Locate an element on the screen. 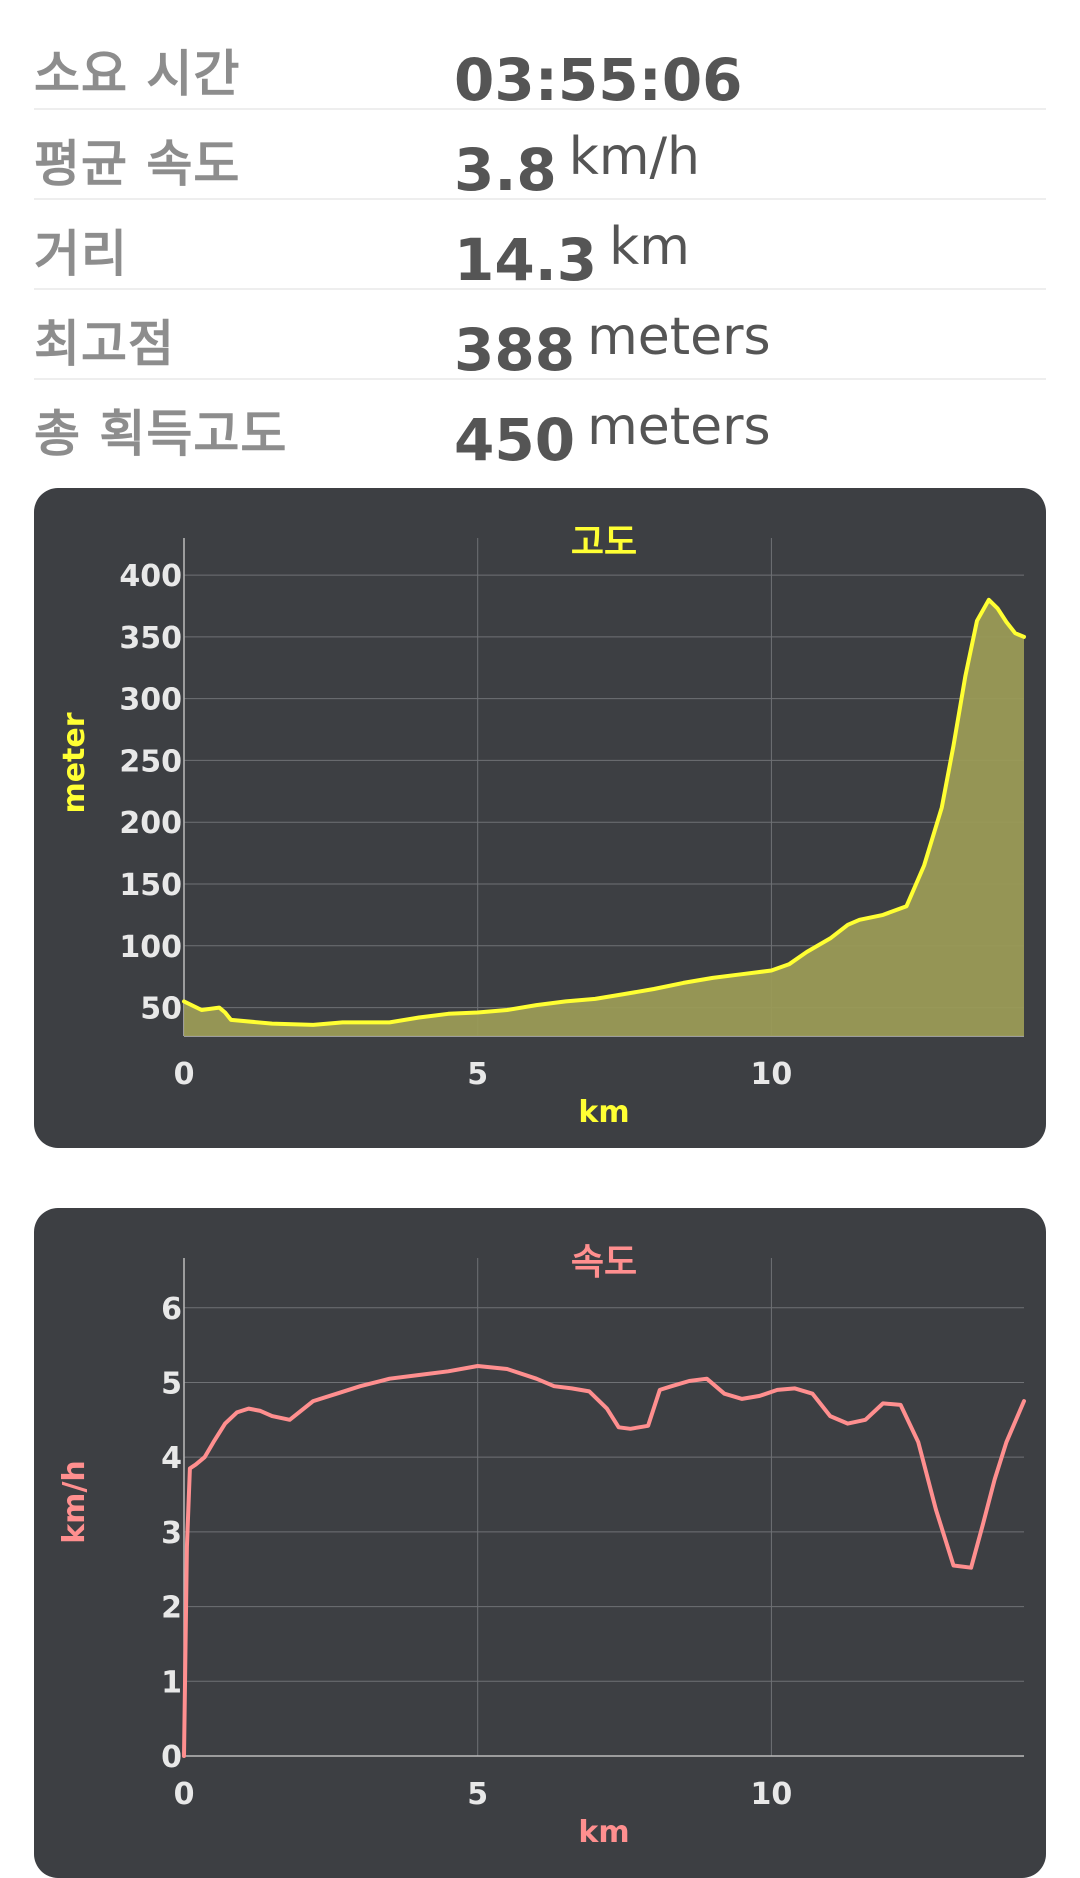 Image resolution: width=1080 pixels, height=1878 pixels. y-tick-label: 2 is located at coordinates (171, 1608).